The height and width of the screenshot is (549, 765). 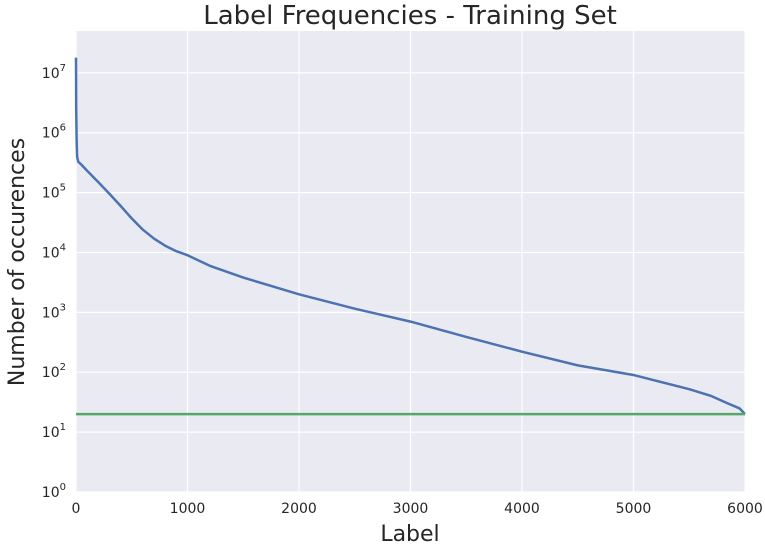 I want to click on y-tick-label: 10³, so click(x=54, y=311).